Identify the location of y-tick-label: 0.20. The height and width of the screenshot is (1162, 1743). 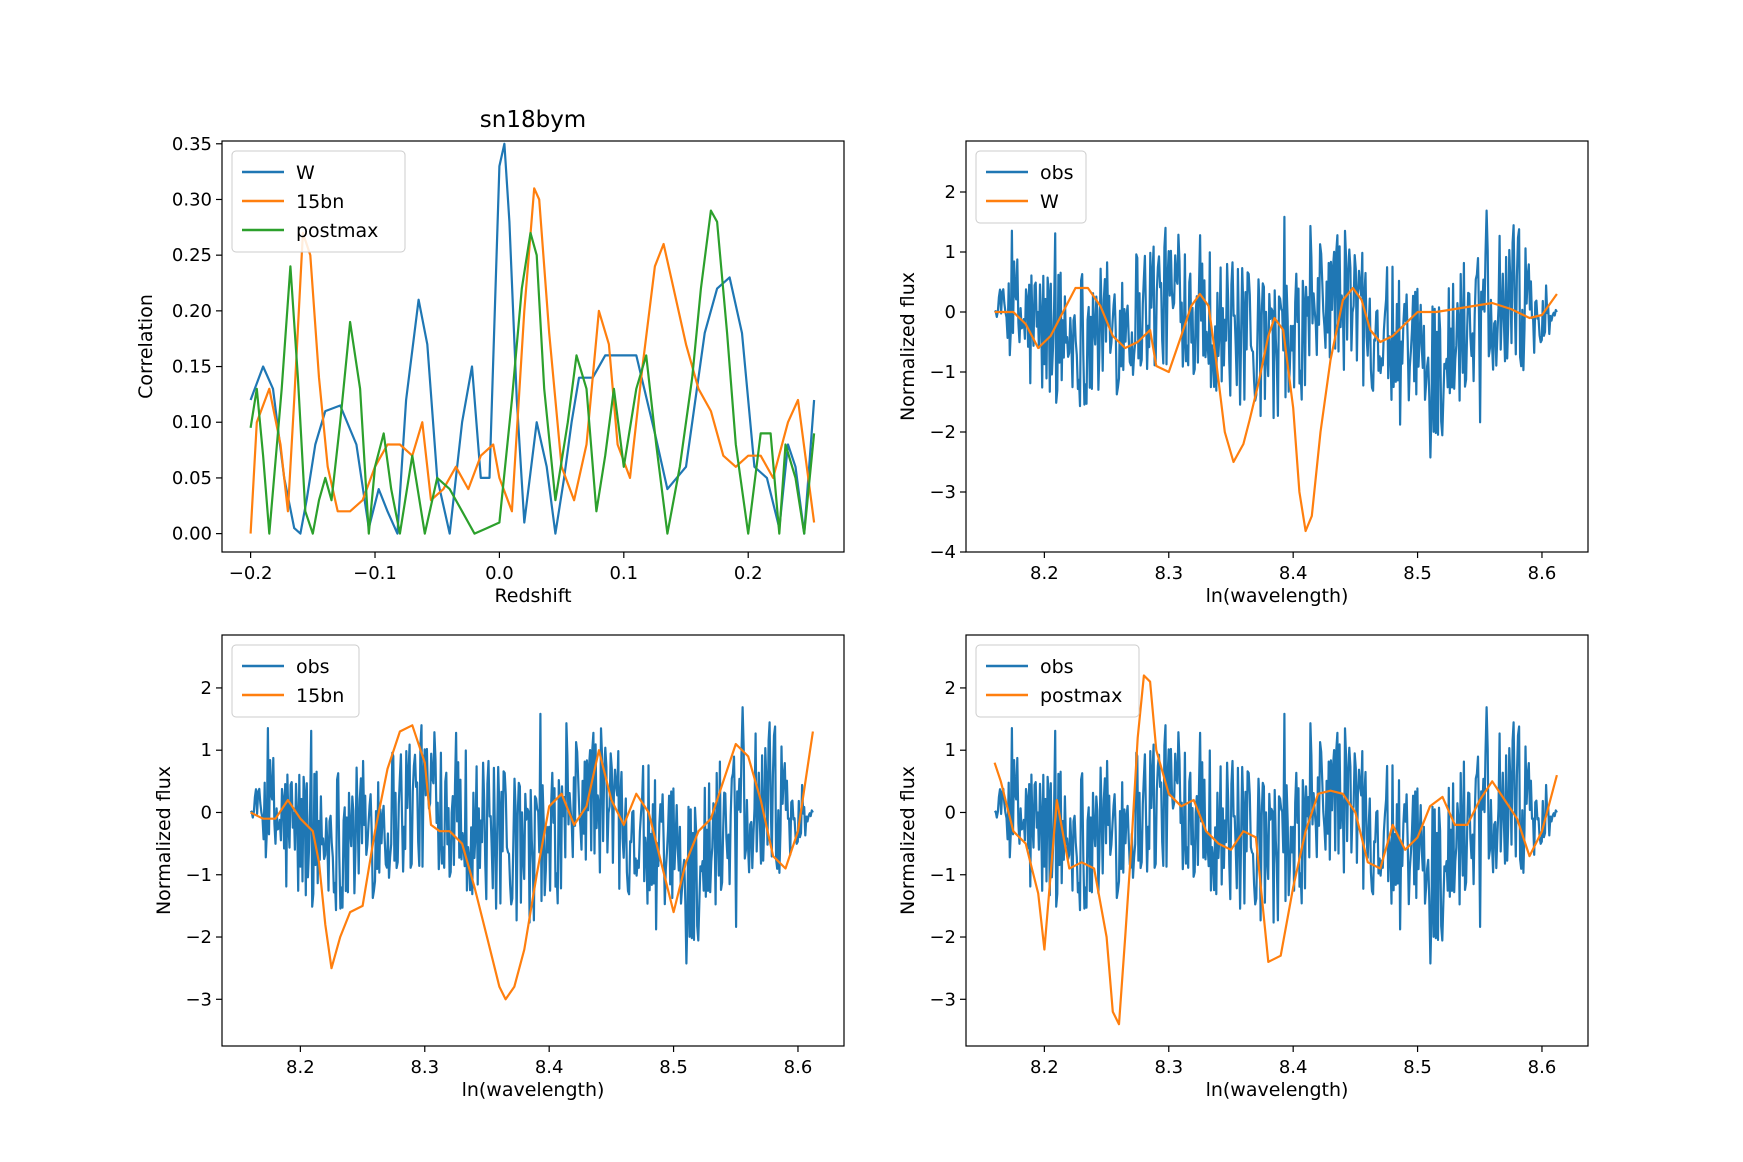
(192, 311).